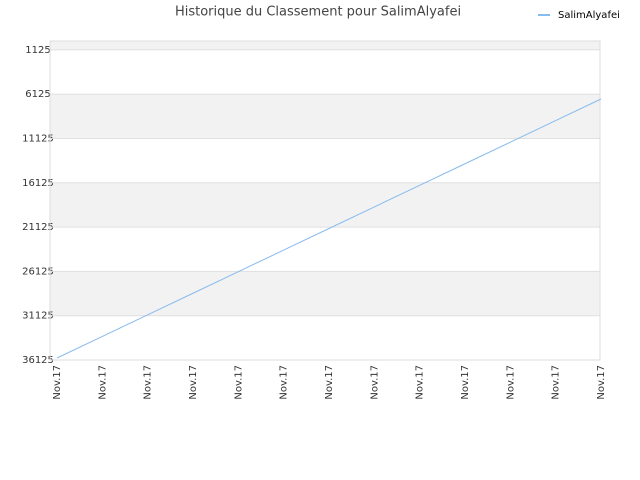 Image resolution: width=640 pixels, height=480 pixels. Describe the element at coordinates (38, 138) in the screenshot. I see `y-tick-label: 11125` at that location.